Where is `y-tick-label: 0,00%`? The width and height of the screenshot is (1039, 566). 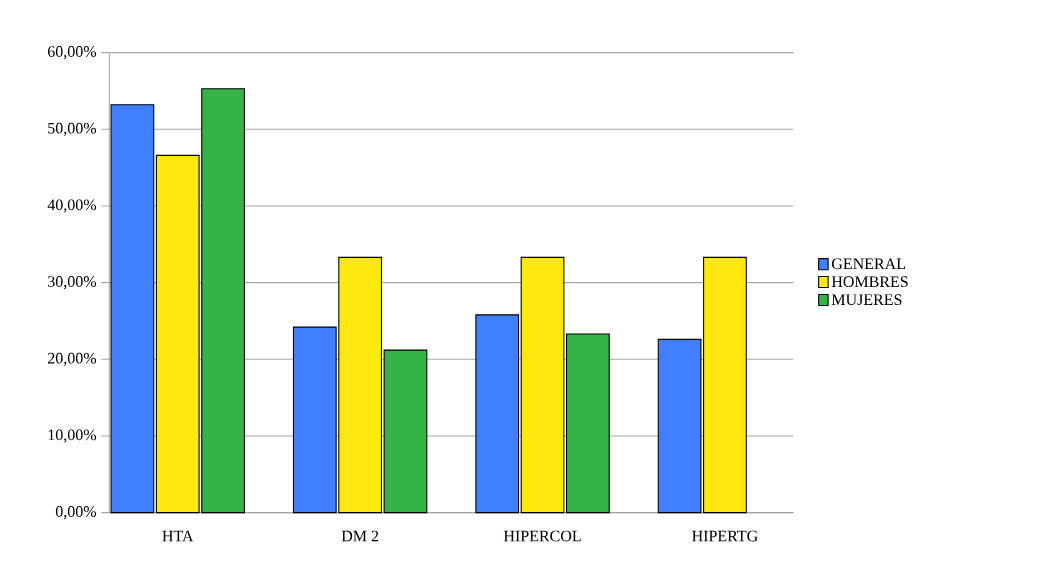 y-tick-label: 0,00% is located at coordinates (76, 513).